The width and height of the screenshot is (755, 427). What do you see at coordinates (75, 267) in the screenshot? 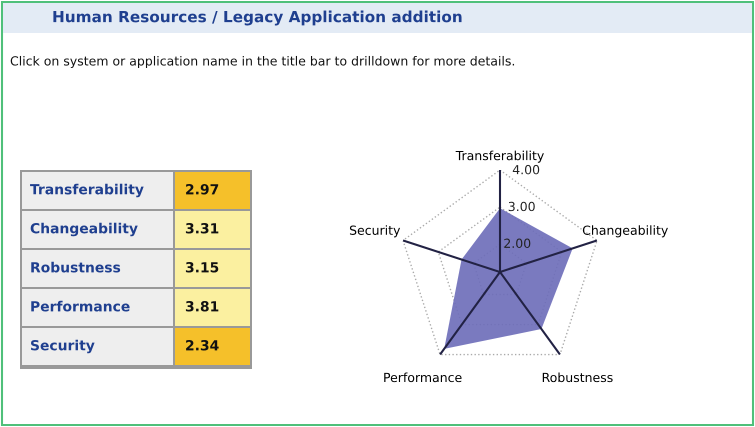
I see `category-label: Robustness` at bounding box center [75, 267].